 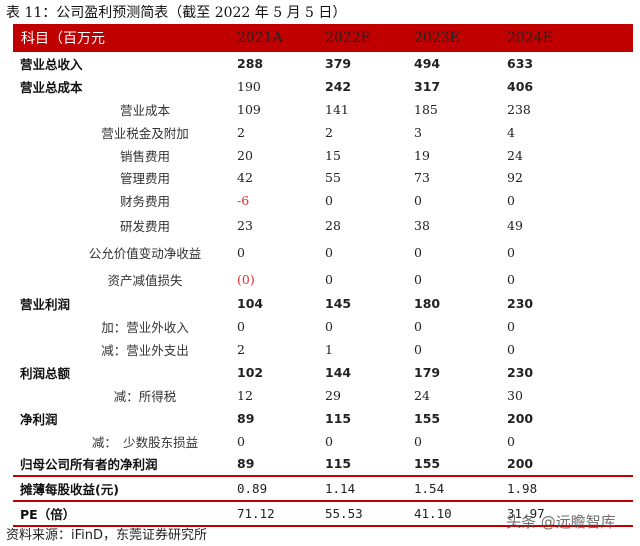 What do you see at coordinates (256, 514) in the screenshot?
I see `cell: 71.12` at bounding box center [256, 514].